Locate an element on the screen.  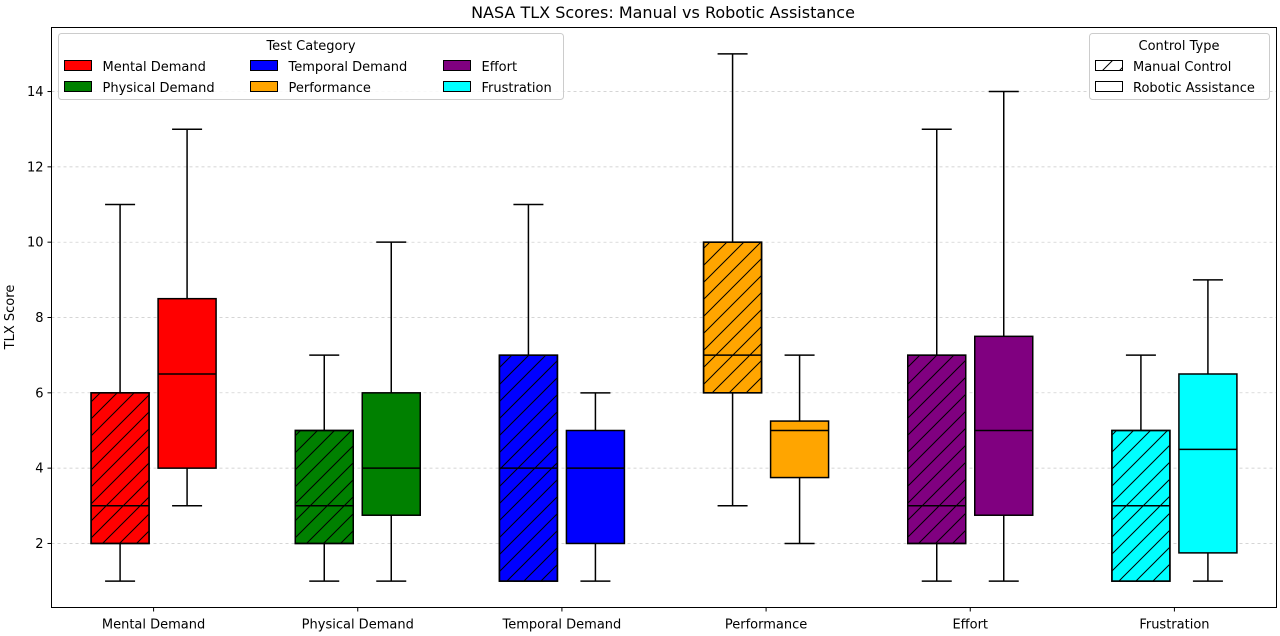
y-tick-label: 2 is located at coordinates (39, 544).